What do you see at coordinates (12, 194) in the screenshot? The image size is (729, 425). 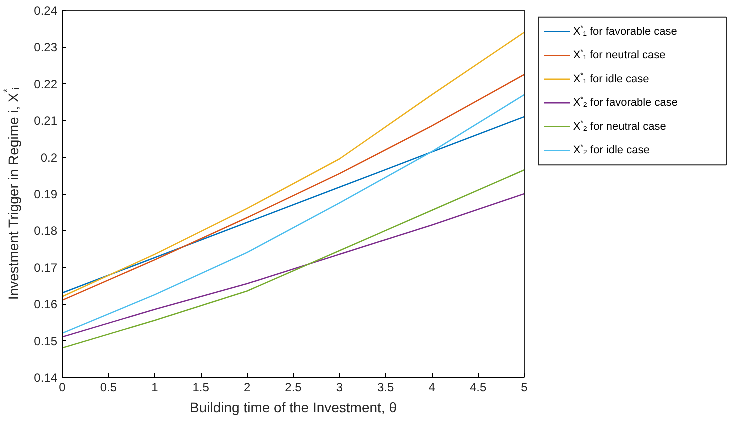 I see `y-axis-title: Investment Trigger in Regime i, X*ᵢ` at bounding box center [12, 194].